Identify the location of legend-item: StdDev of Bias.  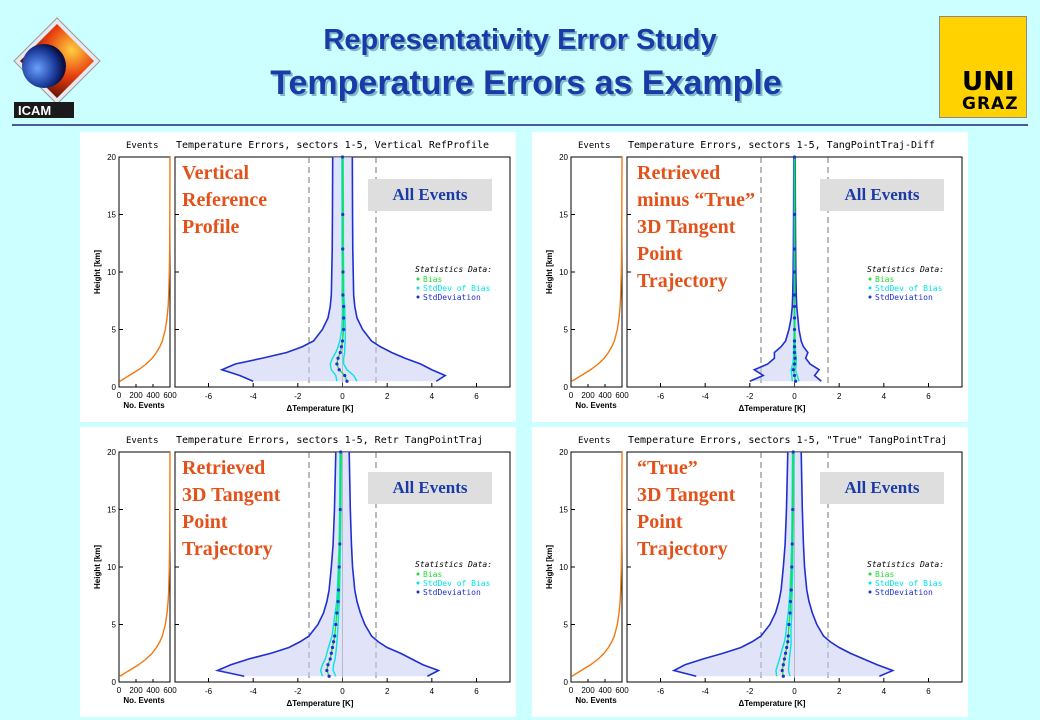
(457, 288).